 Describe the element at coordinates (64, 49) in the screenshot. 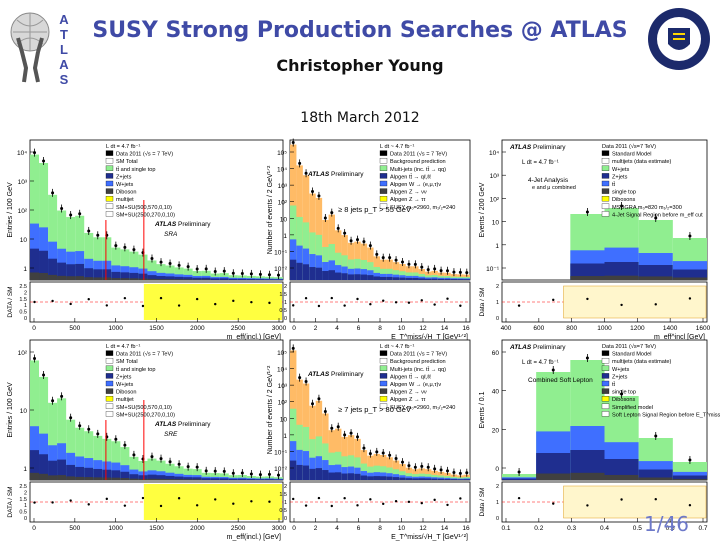

I see `atlas-letter: L` at that location.